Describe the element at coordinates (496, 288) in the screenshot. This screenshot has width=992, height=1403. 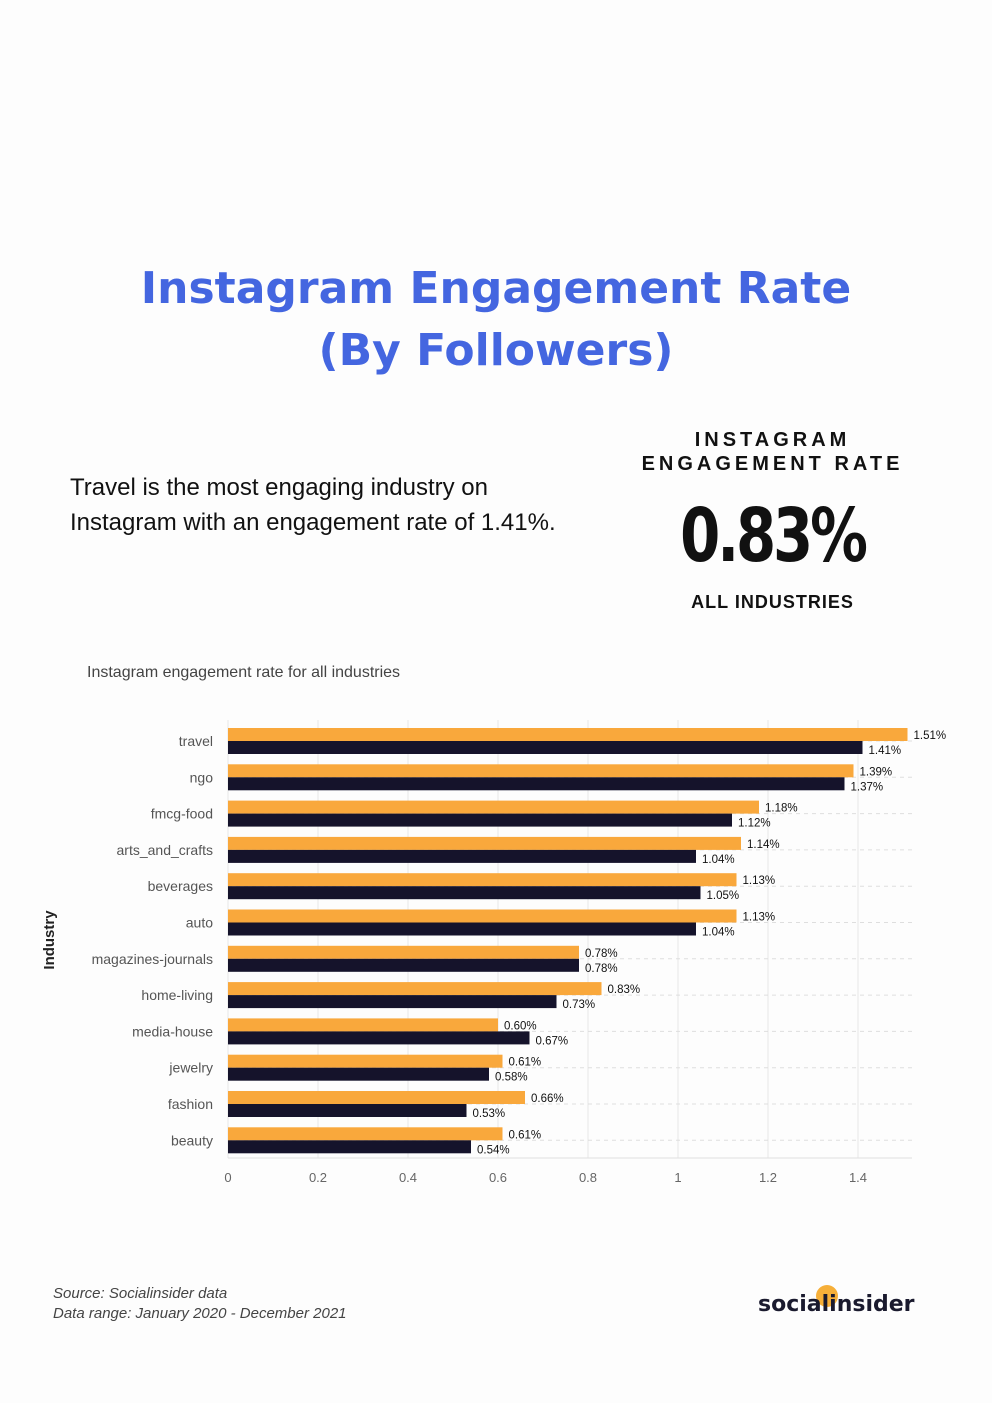
I see `title-line-1: Instagram Engagement Rate` at that location.